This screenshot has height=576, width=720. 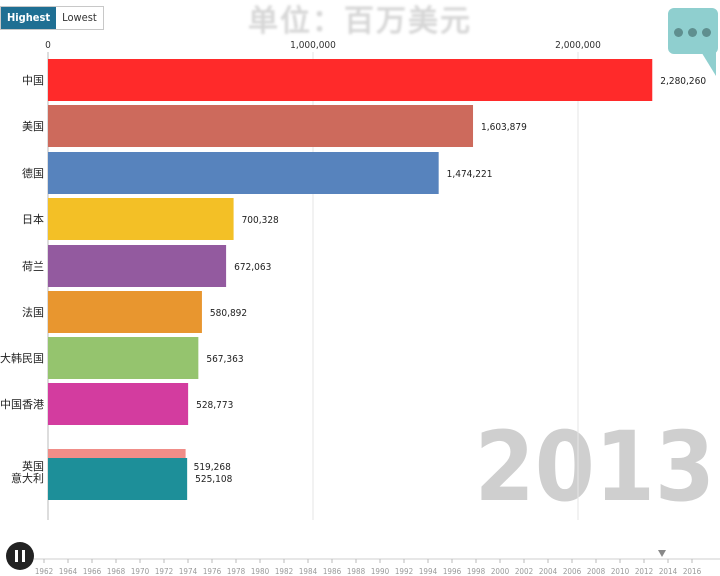 I want to click on timeline-year-label: 1996, so click(x=452, y=571).